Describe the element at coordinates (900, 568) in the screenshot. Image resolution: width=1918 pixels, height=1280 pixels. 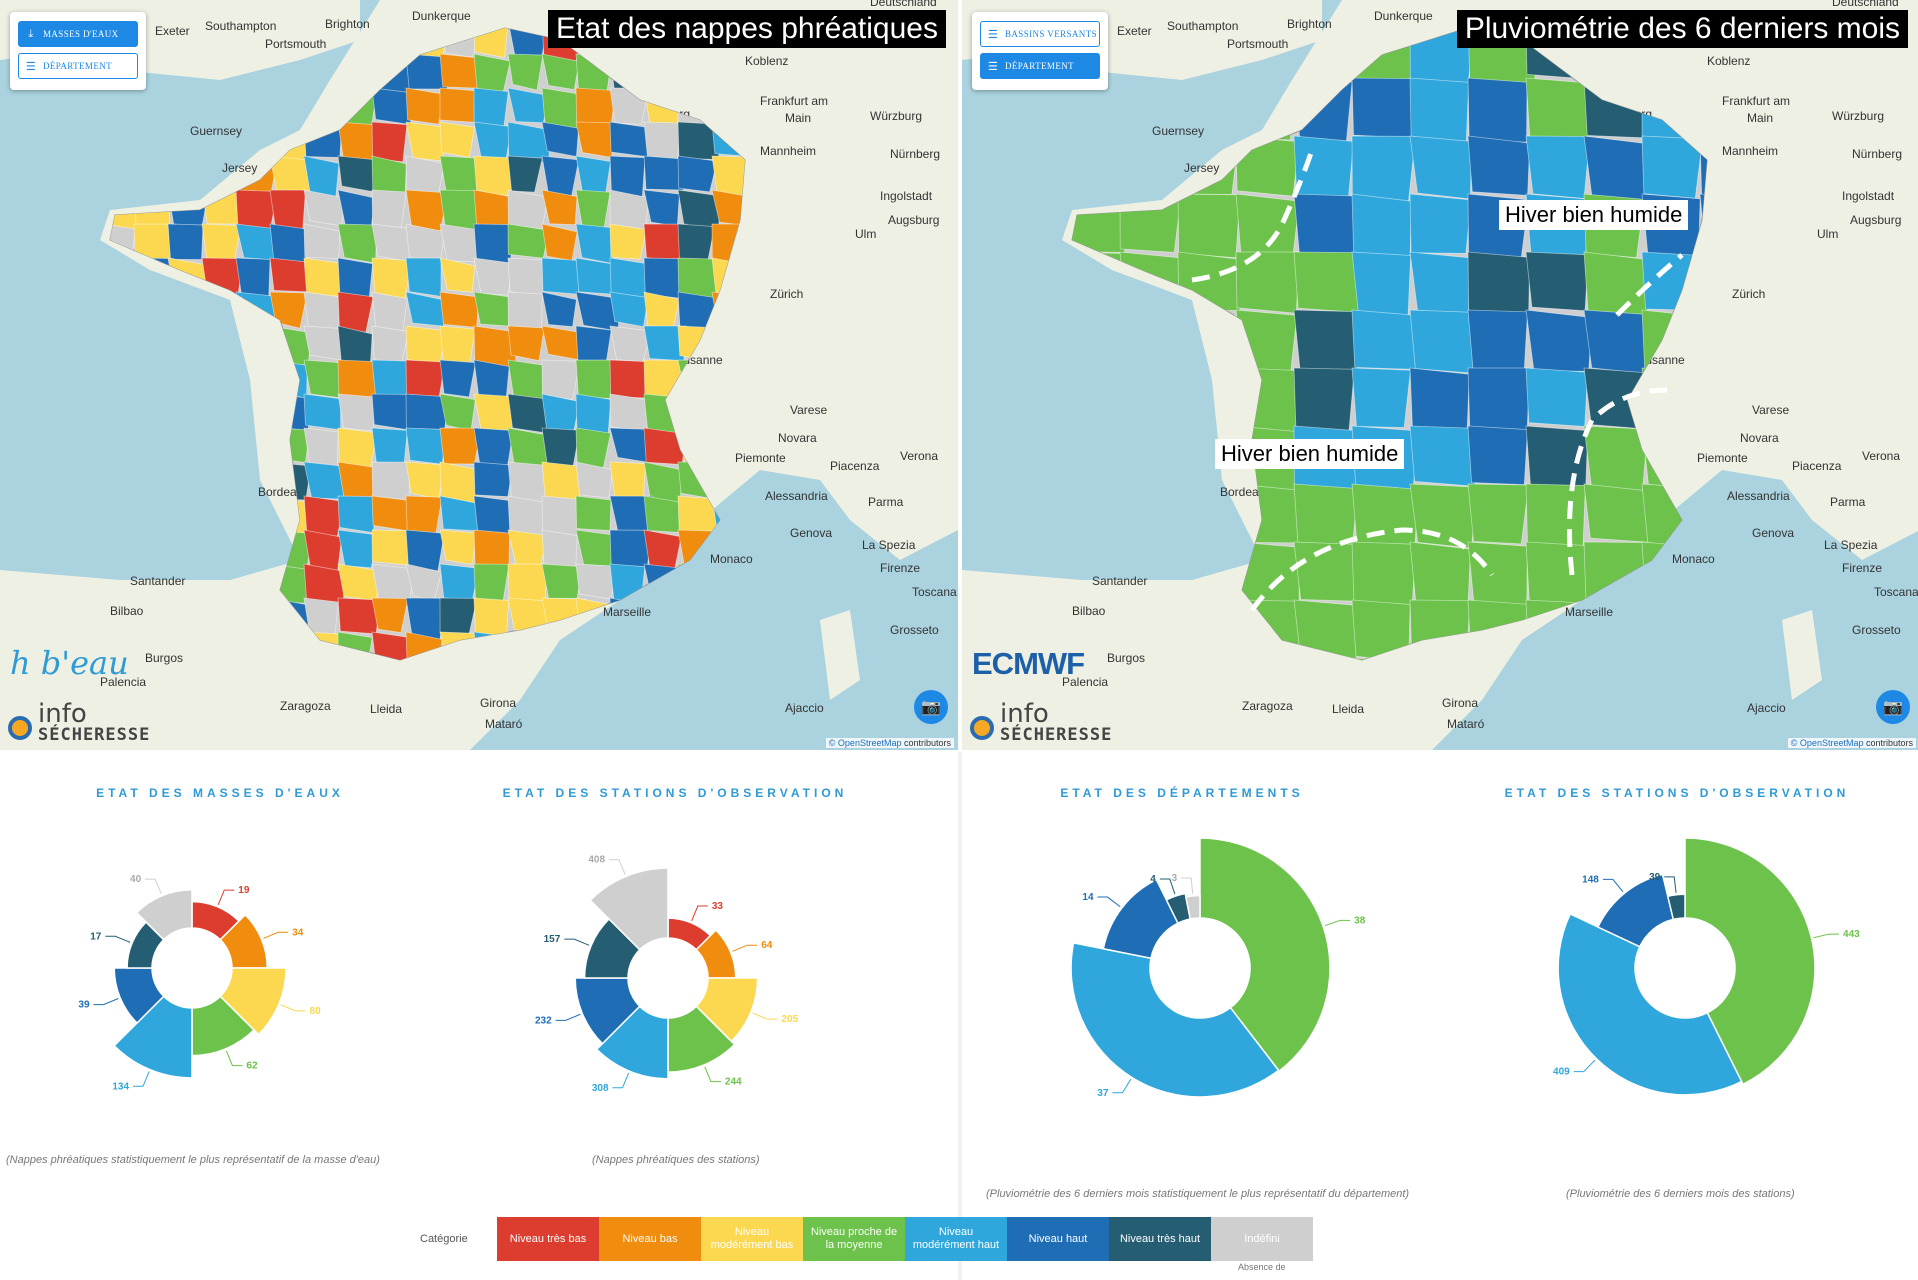
I see `map-place-label: Firenze` at that location.